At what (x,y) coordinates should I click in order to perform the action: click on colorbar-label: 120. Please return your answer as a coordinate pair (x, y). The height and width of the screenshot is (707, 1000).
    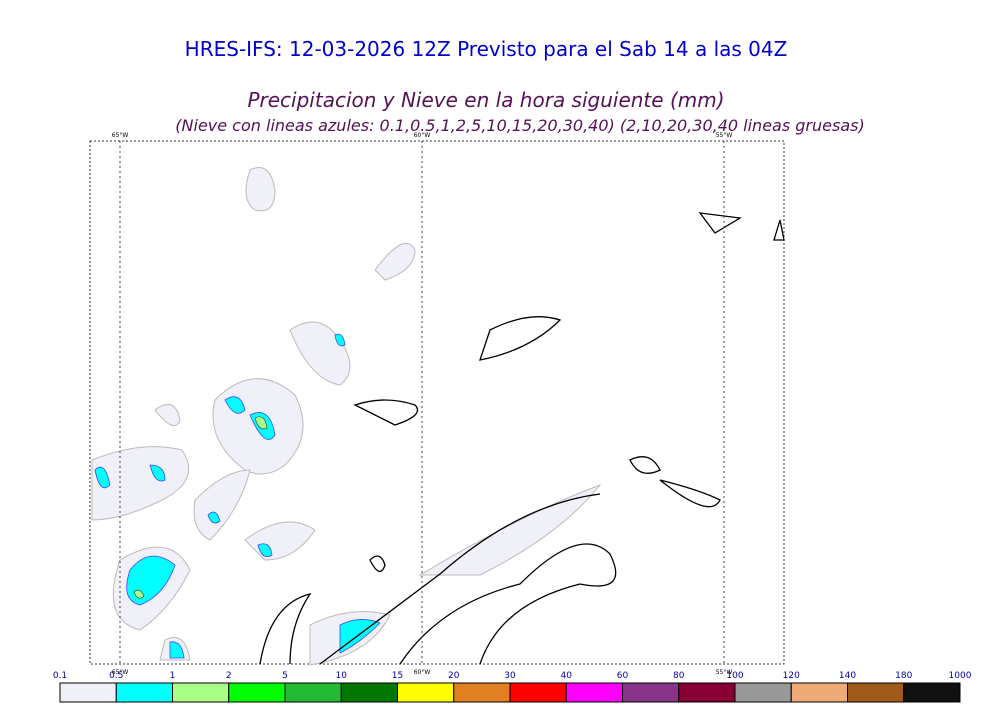
    Looking at the image, I should click on (791, 676).